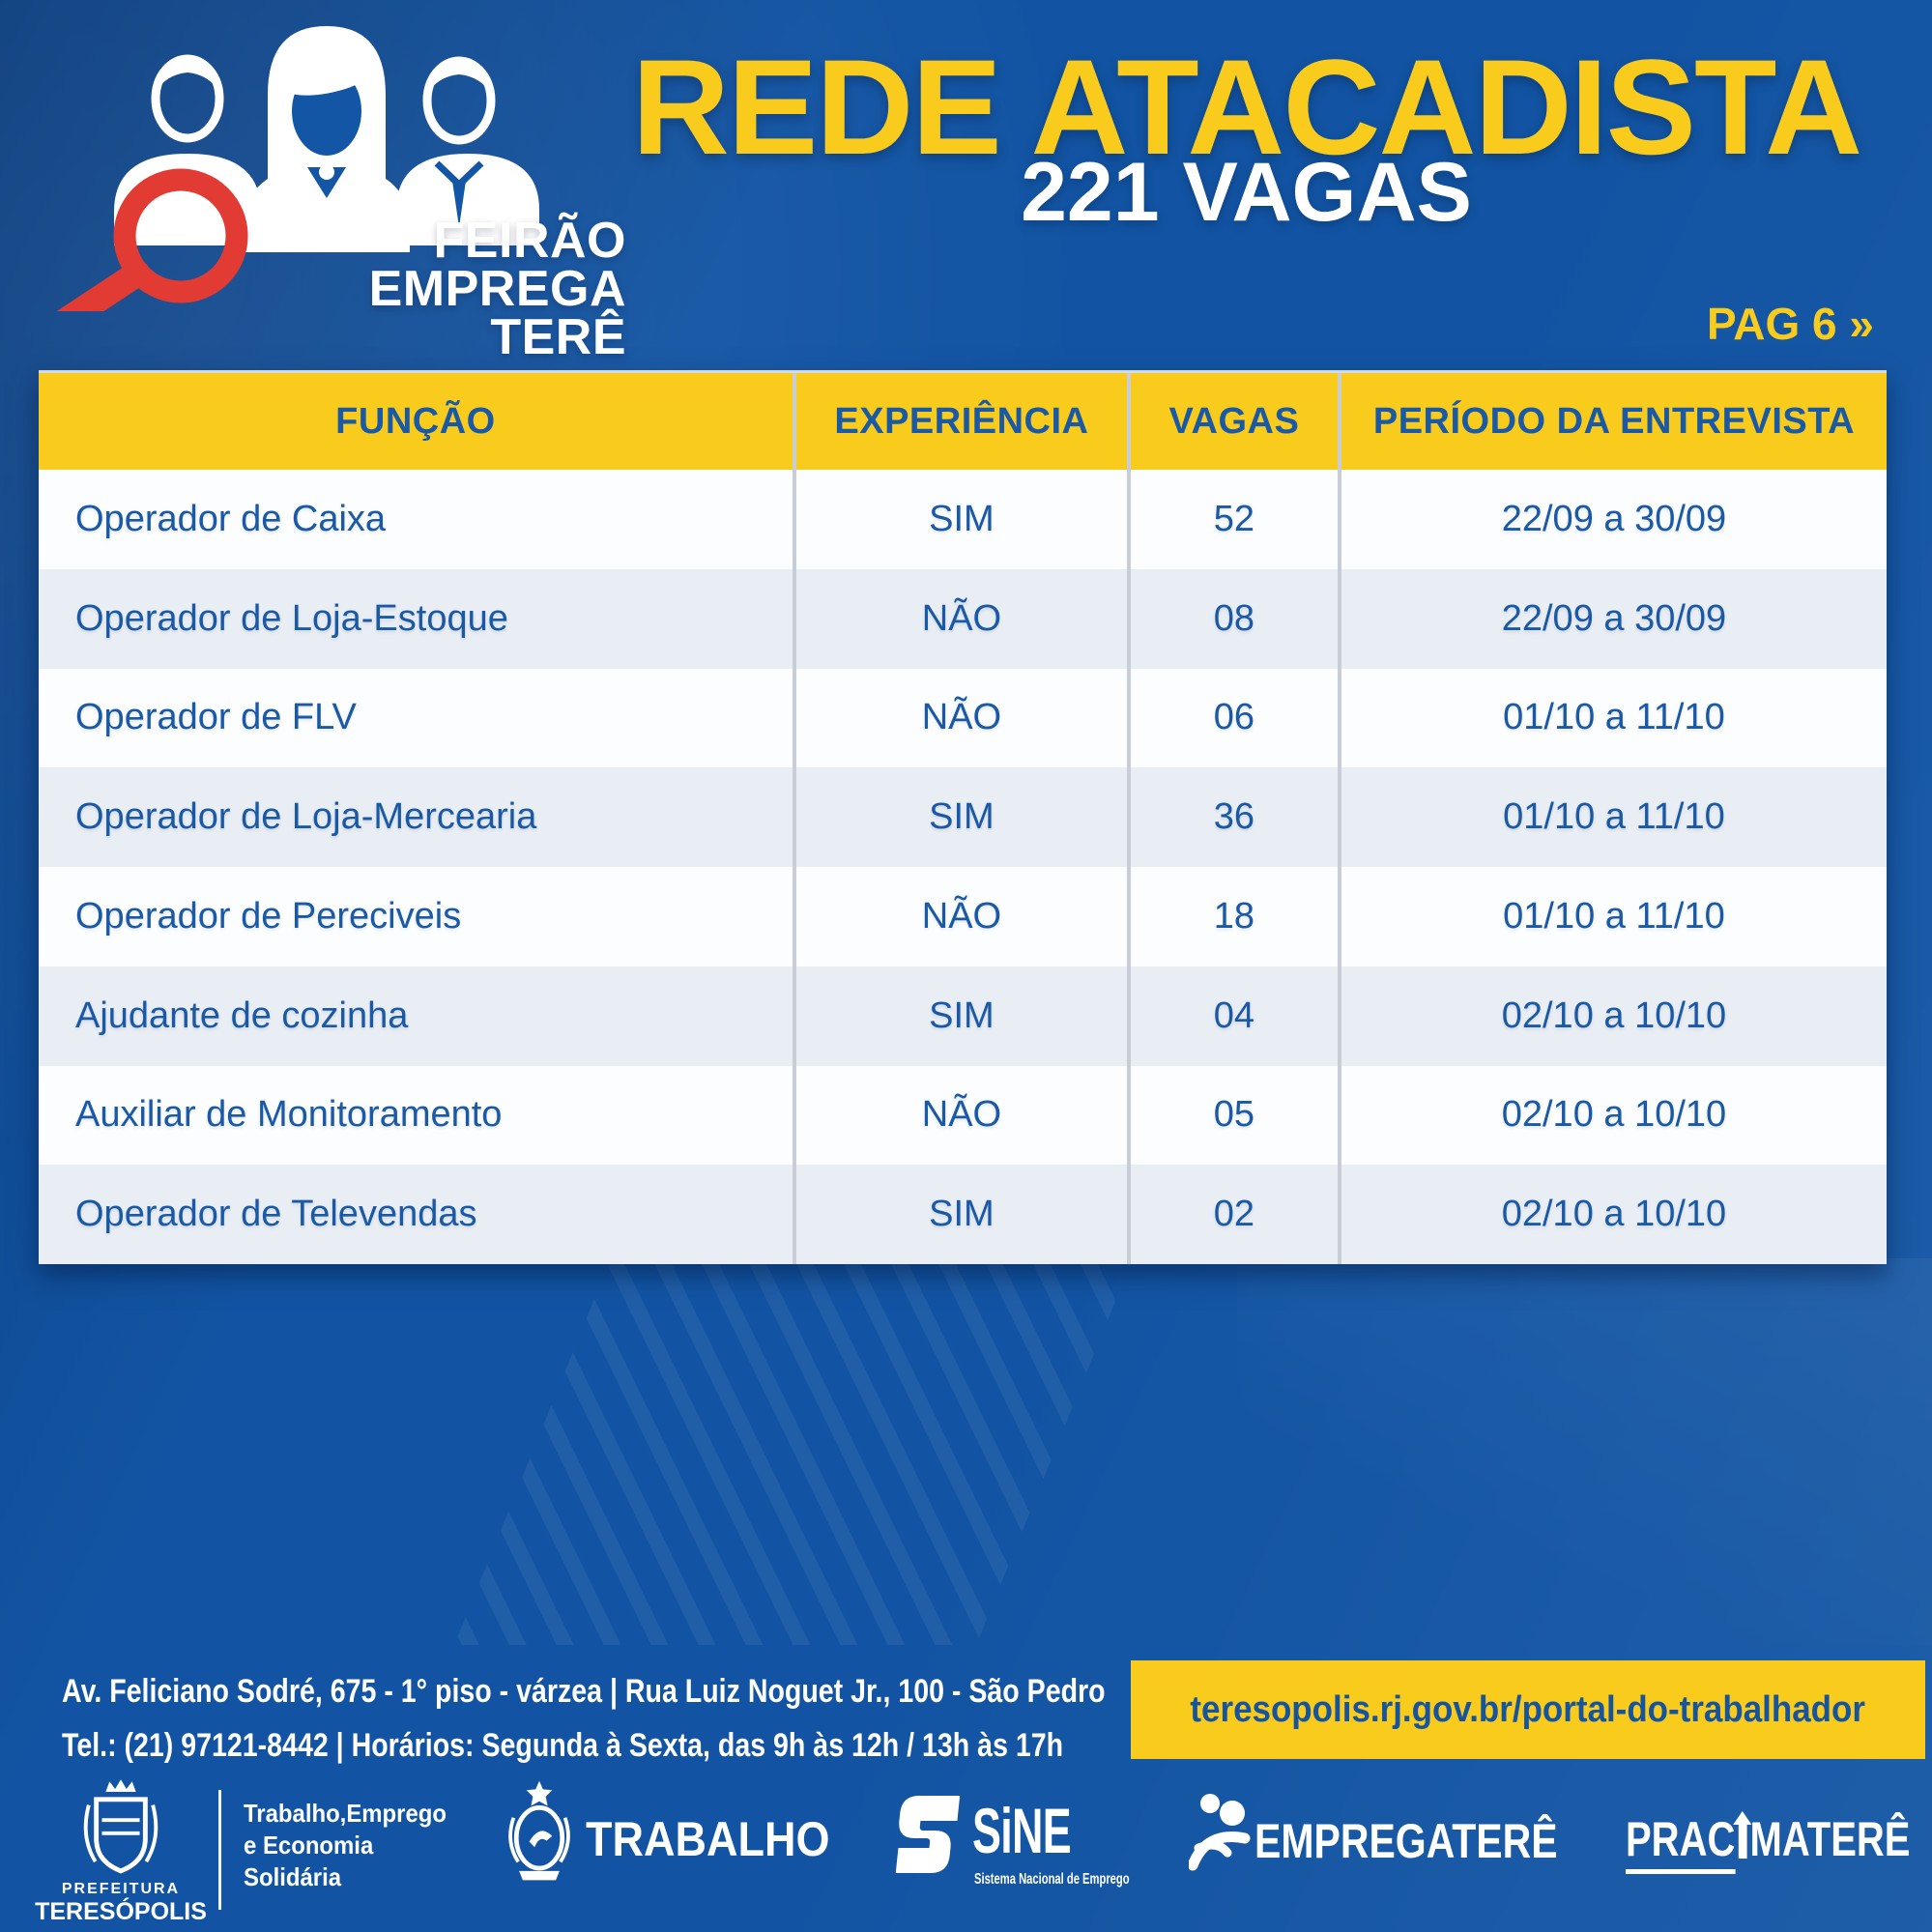  What do you see at coordinates (1246, 192) in the screenshot?
I see `vacancies-subtitle: 221 VAGAS` at bounding box center [1246, 192].